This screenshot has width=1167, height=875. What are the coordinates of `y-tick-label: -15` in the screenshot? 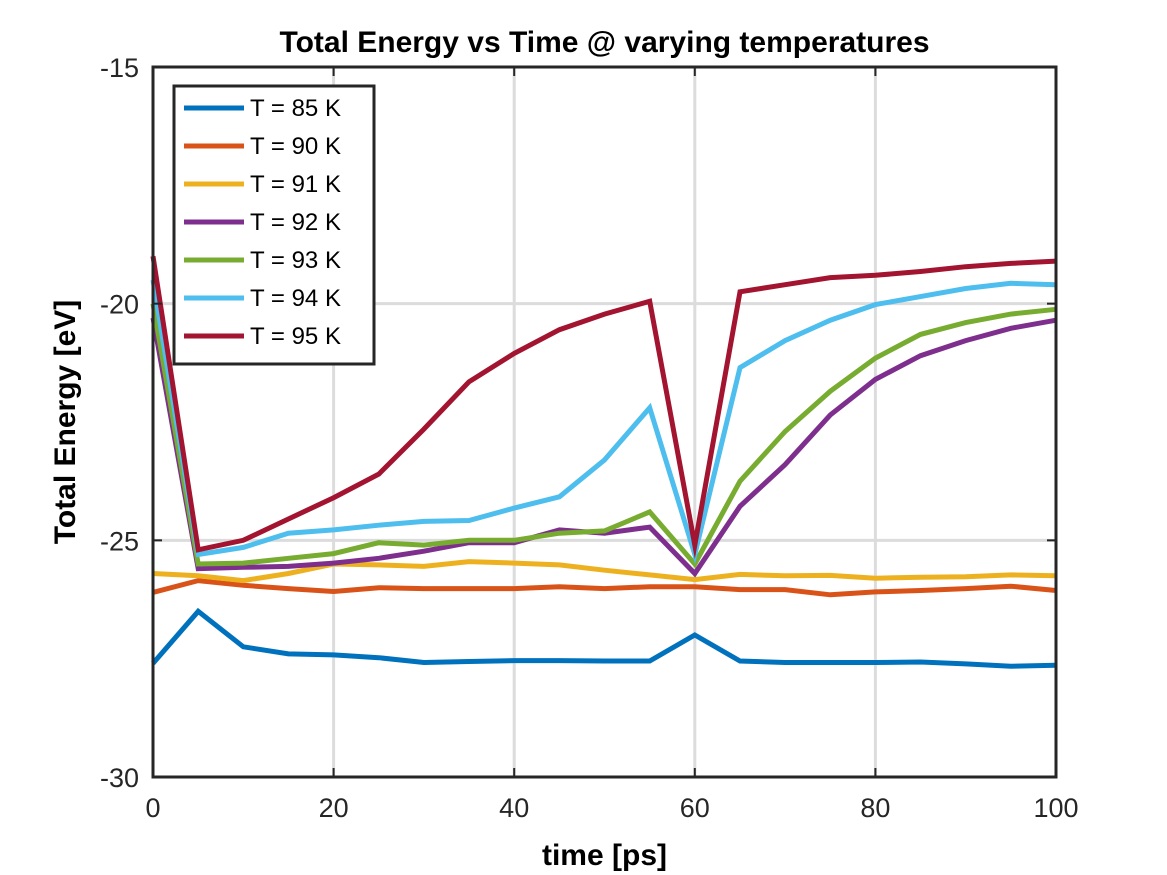 It's located at (119, 68).